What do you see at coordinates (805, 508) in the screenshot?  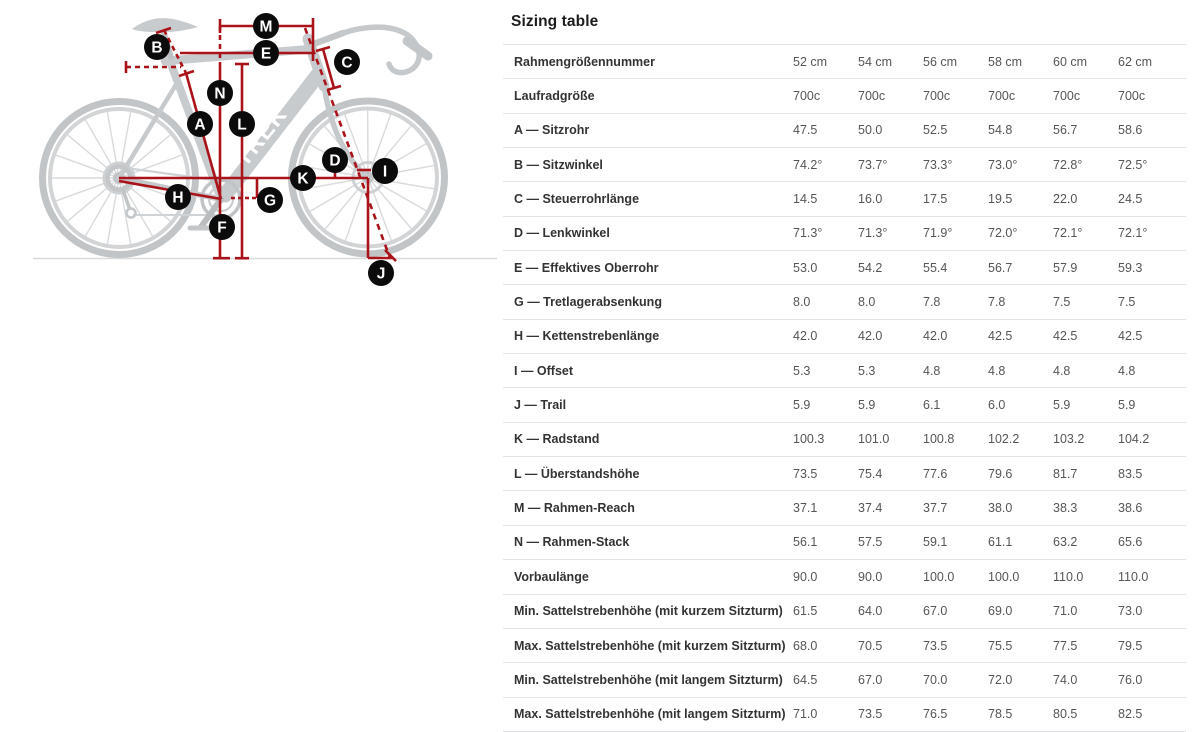 I see `row-value: 37.1` at bounding box center [805, 508].